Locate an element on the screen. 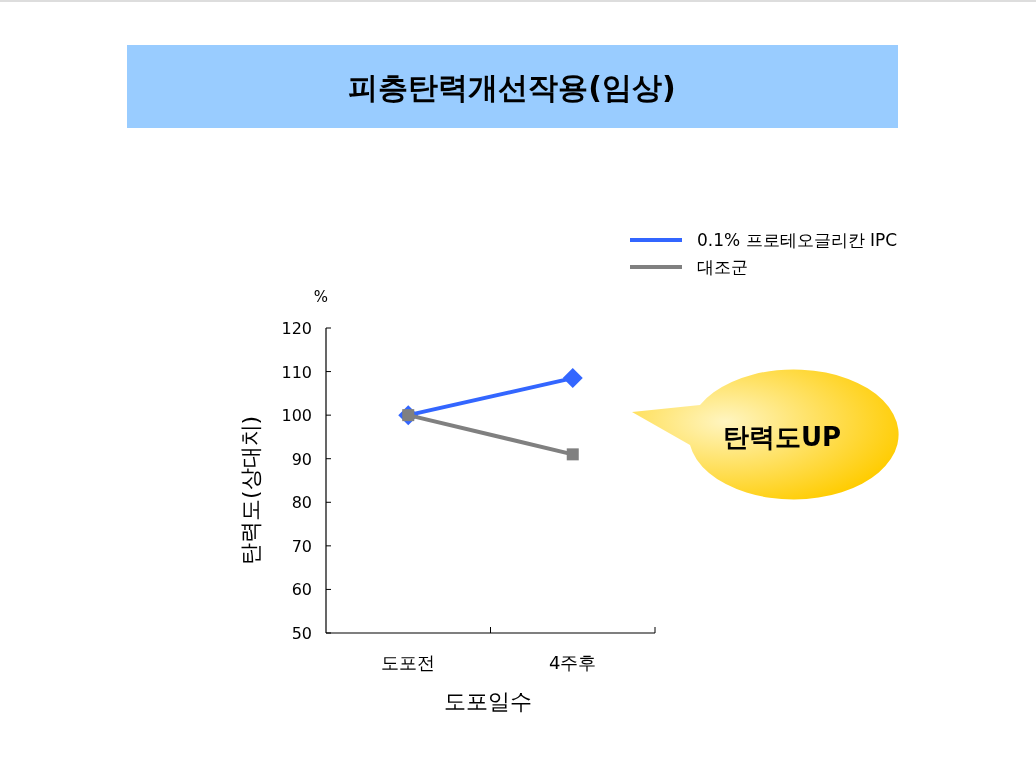  y-tick-label: 70 is located at coordinates (301, 546).